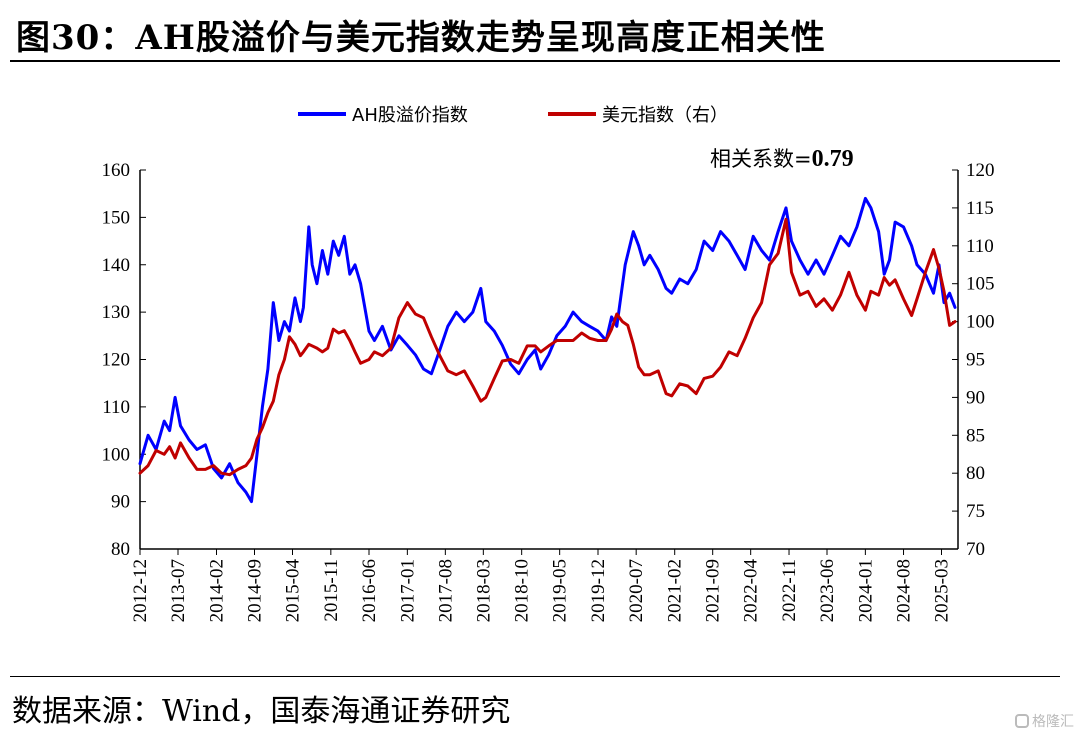 Image resolution: width=1080 pixels, height=737 pixels. Describe the element at coordinates (904, 590) in the screenshot. I see `x-tick-label: 2024-08` at that location.